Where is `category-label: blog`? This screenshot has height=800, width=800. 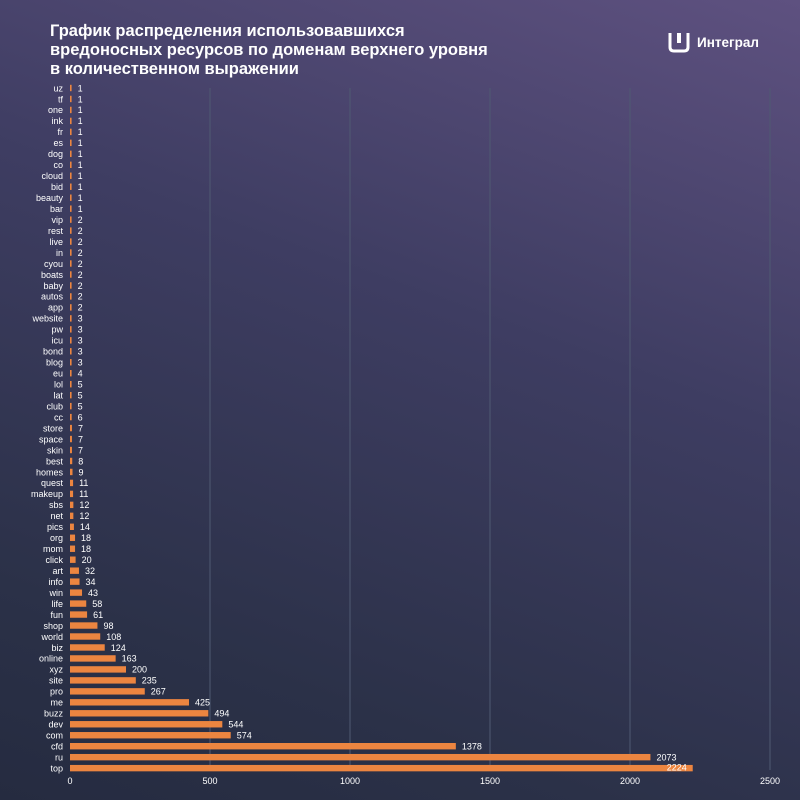 category-label: blog is located at coordinates (54, 363).